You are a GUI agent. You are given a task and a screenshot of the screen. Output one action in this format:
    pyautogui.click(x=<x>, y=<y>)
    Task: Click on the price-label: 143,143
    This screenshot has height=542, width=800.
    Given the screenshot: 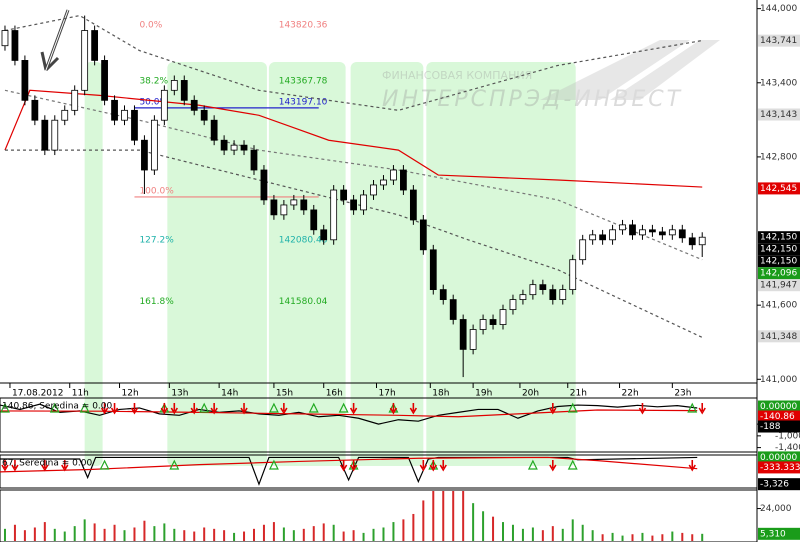 What is the action you would take?
    pyautogui.click(x=778, y=115)
    